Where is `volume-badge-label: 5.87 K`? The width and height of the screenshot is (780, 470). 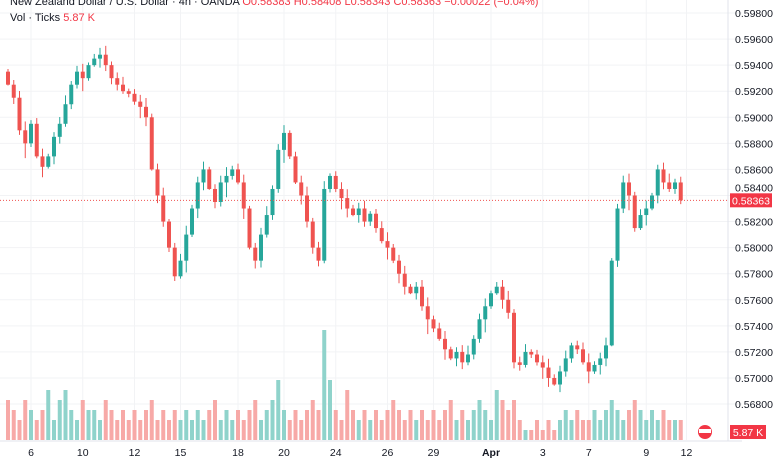
volume-badge-label: 5.87 K is located at coordinates (748, 433).